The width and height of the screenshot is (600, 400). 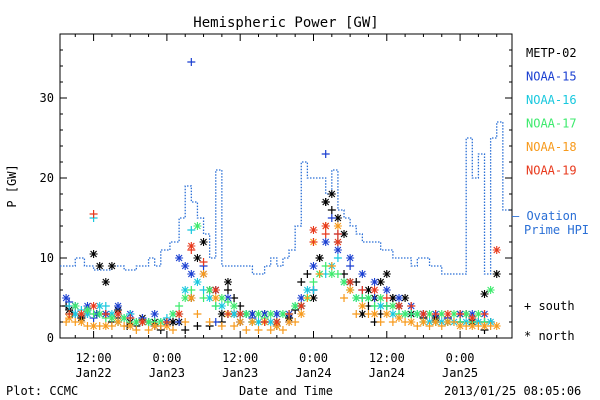 What do you see at coordinates (551, 53) in the screenshot?
I see `legend-entry: METP-02` at bounding box center [551, 53].